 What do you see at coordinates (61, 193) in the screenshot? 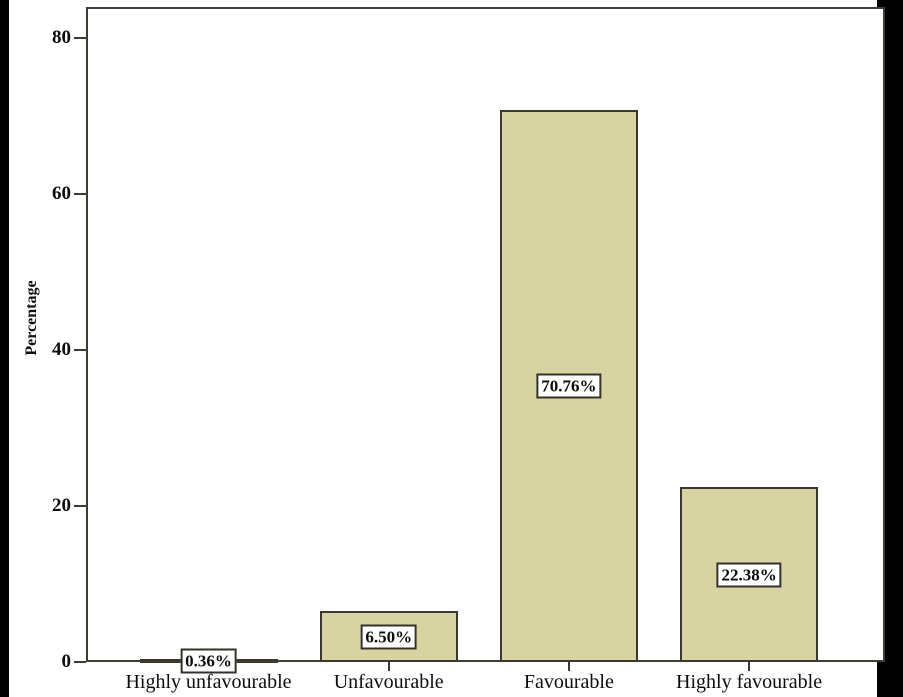
I see `y-tick-label-60: 60` at bounding box center [61, 193].